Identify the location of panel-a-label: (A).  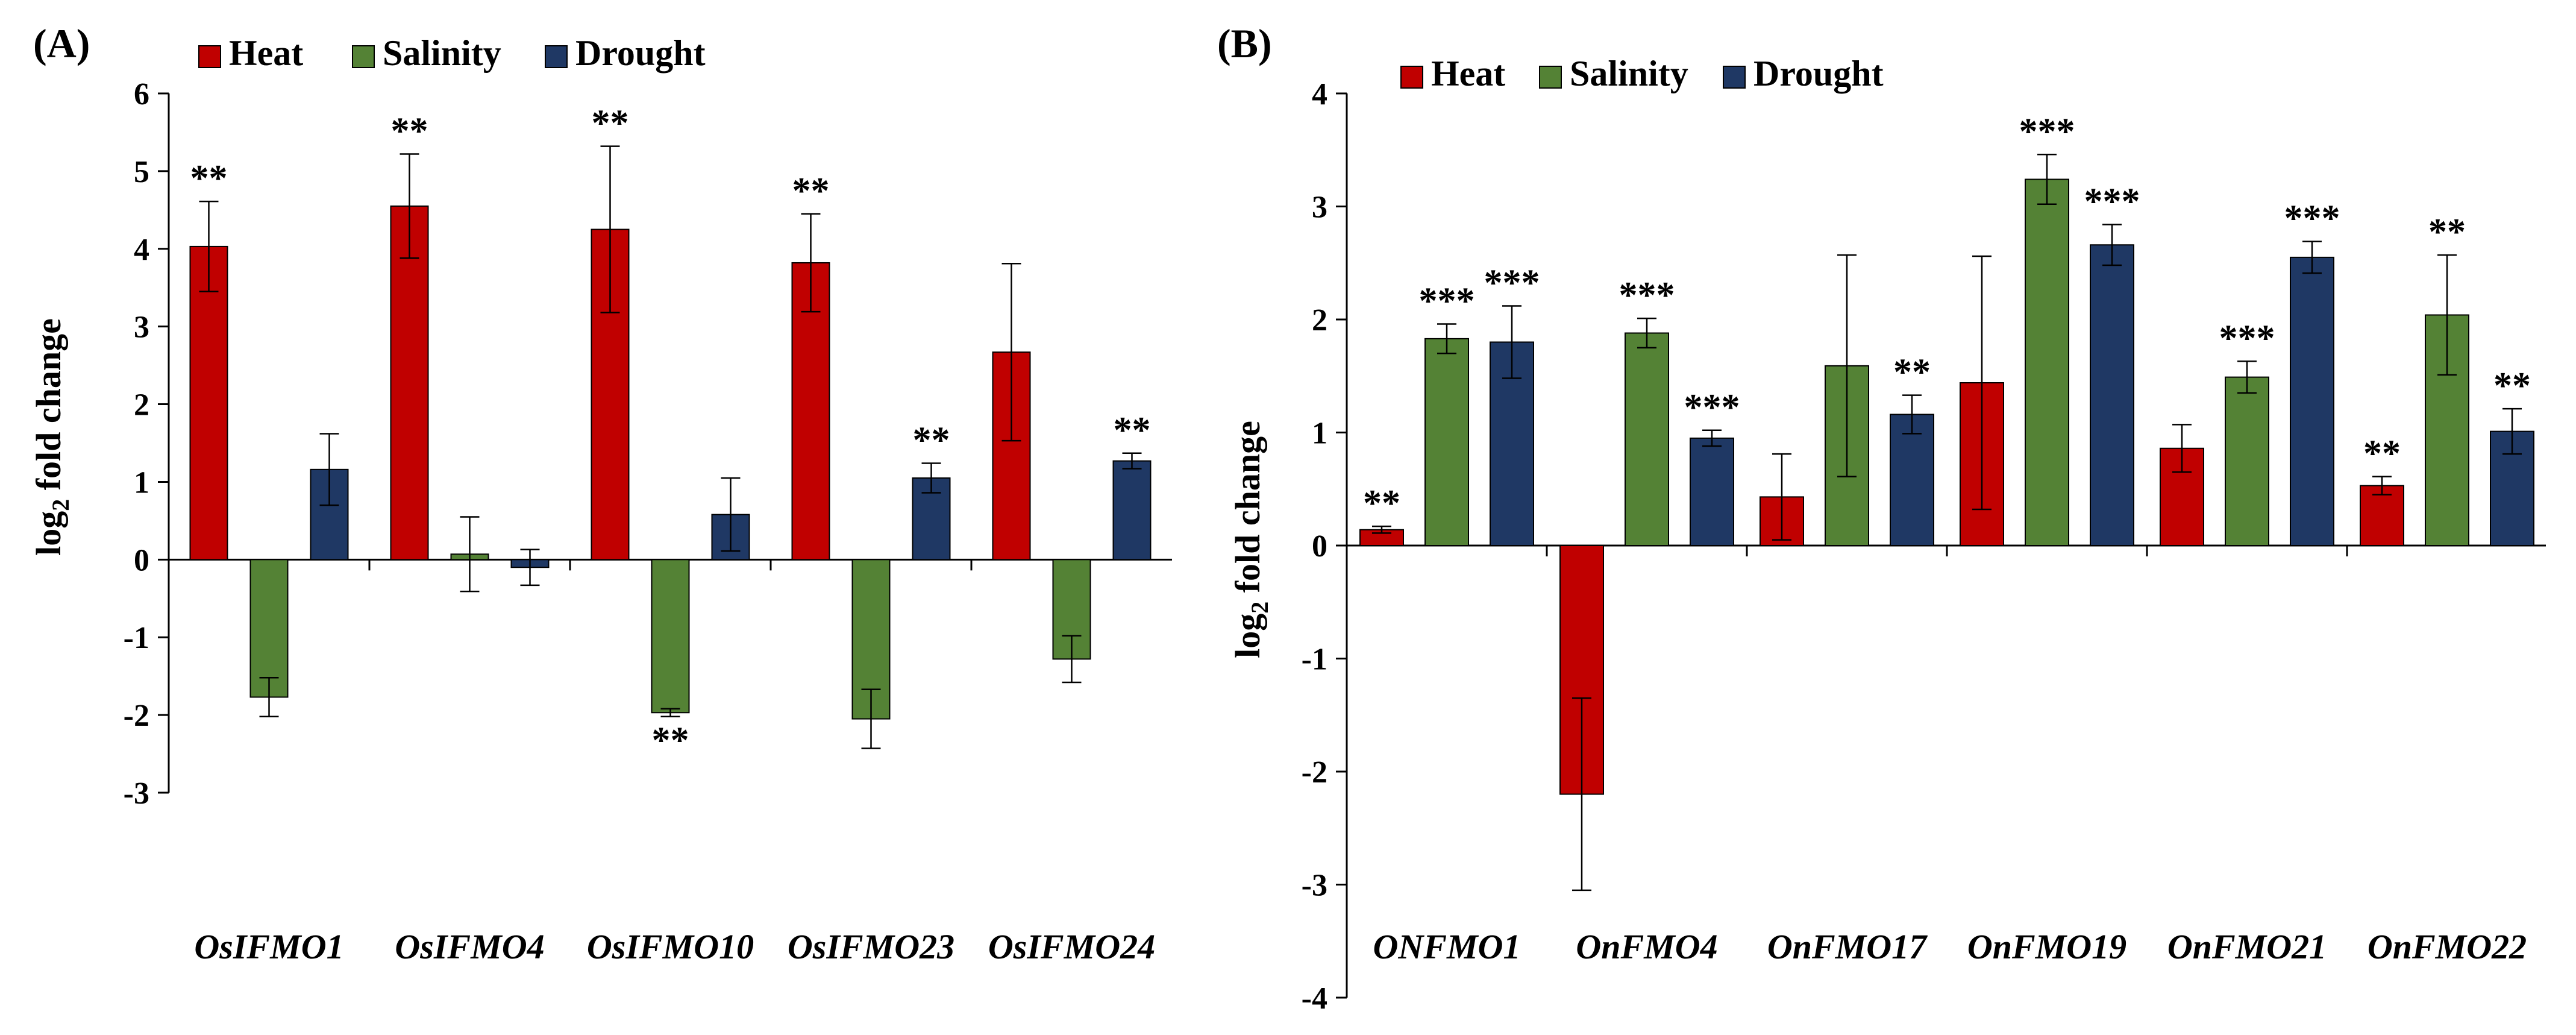
(61, 43).